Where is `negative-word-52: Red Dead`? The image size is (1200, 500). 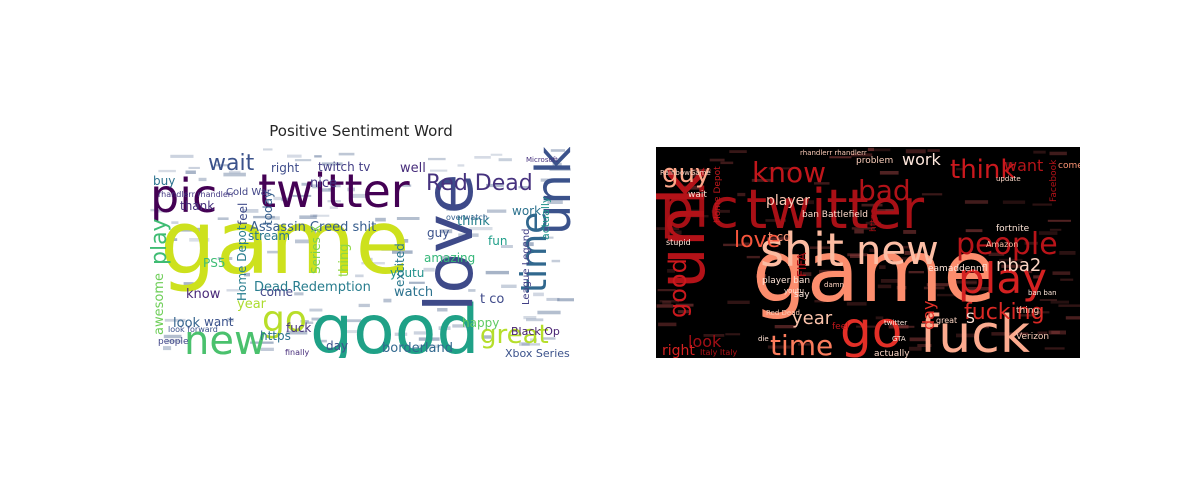 negative-word-52: Red Dead is located at coordinates (783, 313).